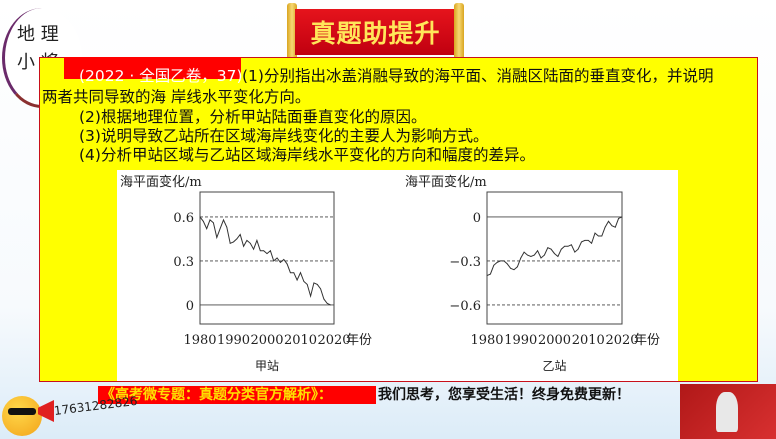  I want to click on source-highlight, so click(152, 68).